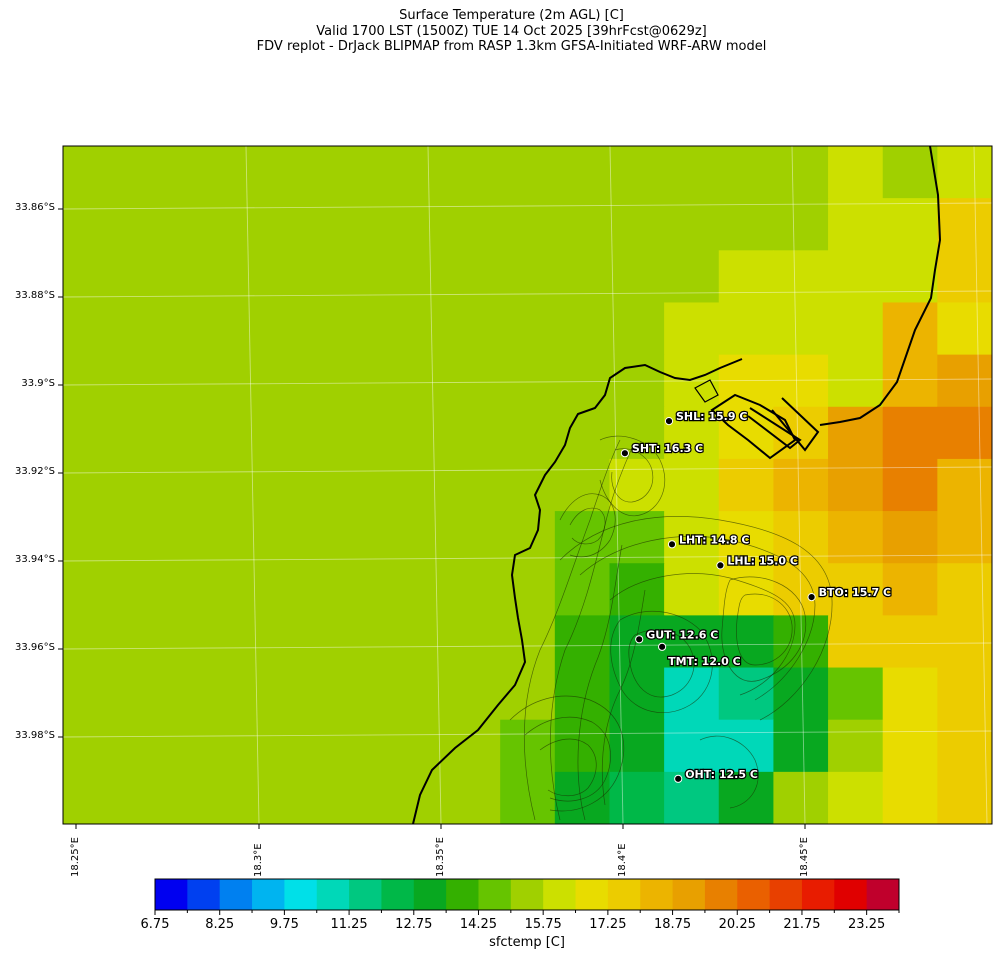 The height and width of the screenshot is (962, 1001). I want to click on lat-label: 33.9°S, so click(38, 383).